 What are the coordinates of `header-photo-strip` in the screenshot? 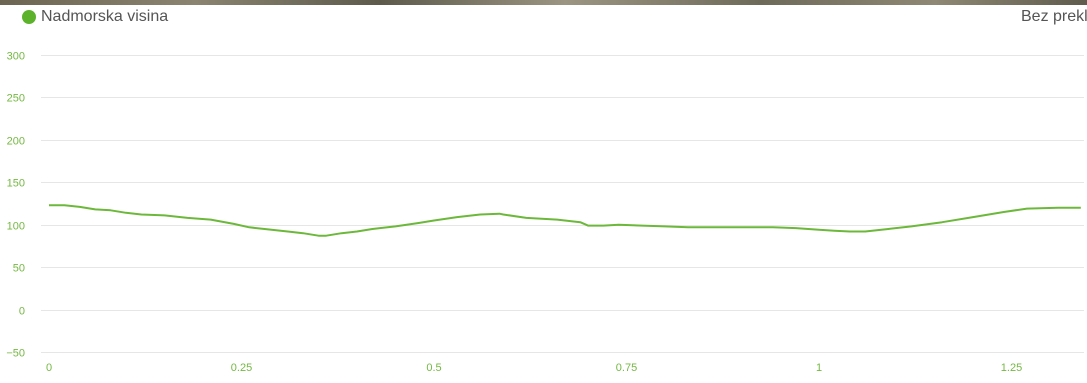 It's located at (543, 2).